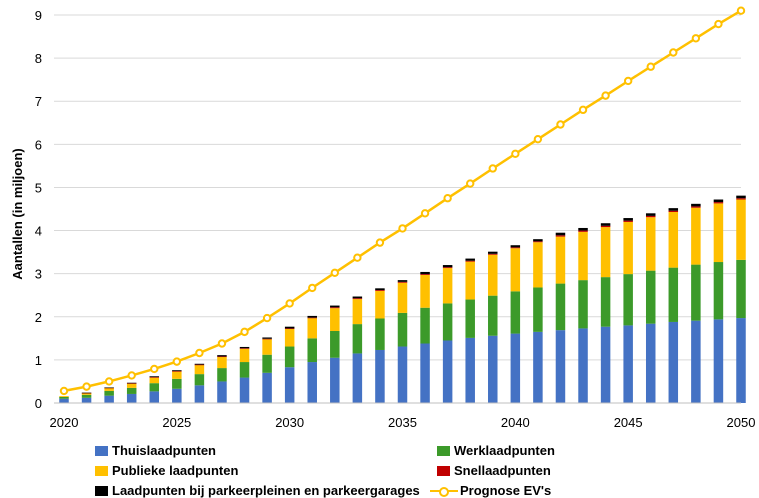  What do you see at coordinates (164, 450) in the screenshot?
I see `legend-label: Thuislaadpunten` at bounding box center [164, 450].